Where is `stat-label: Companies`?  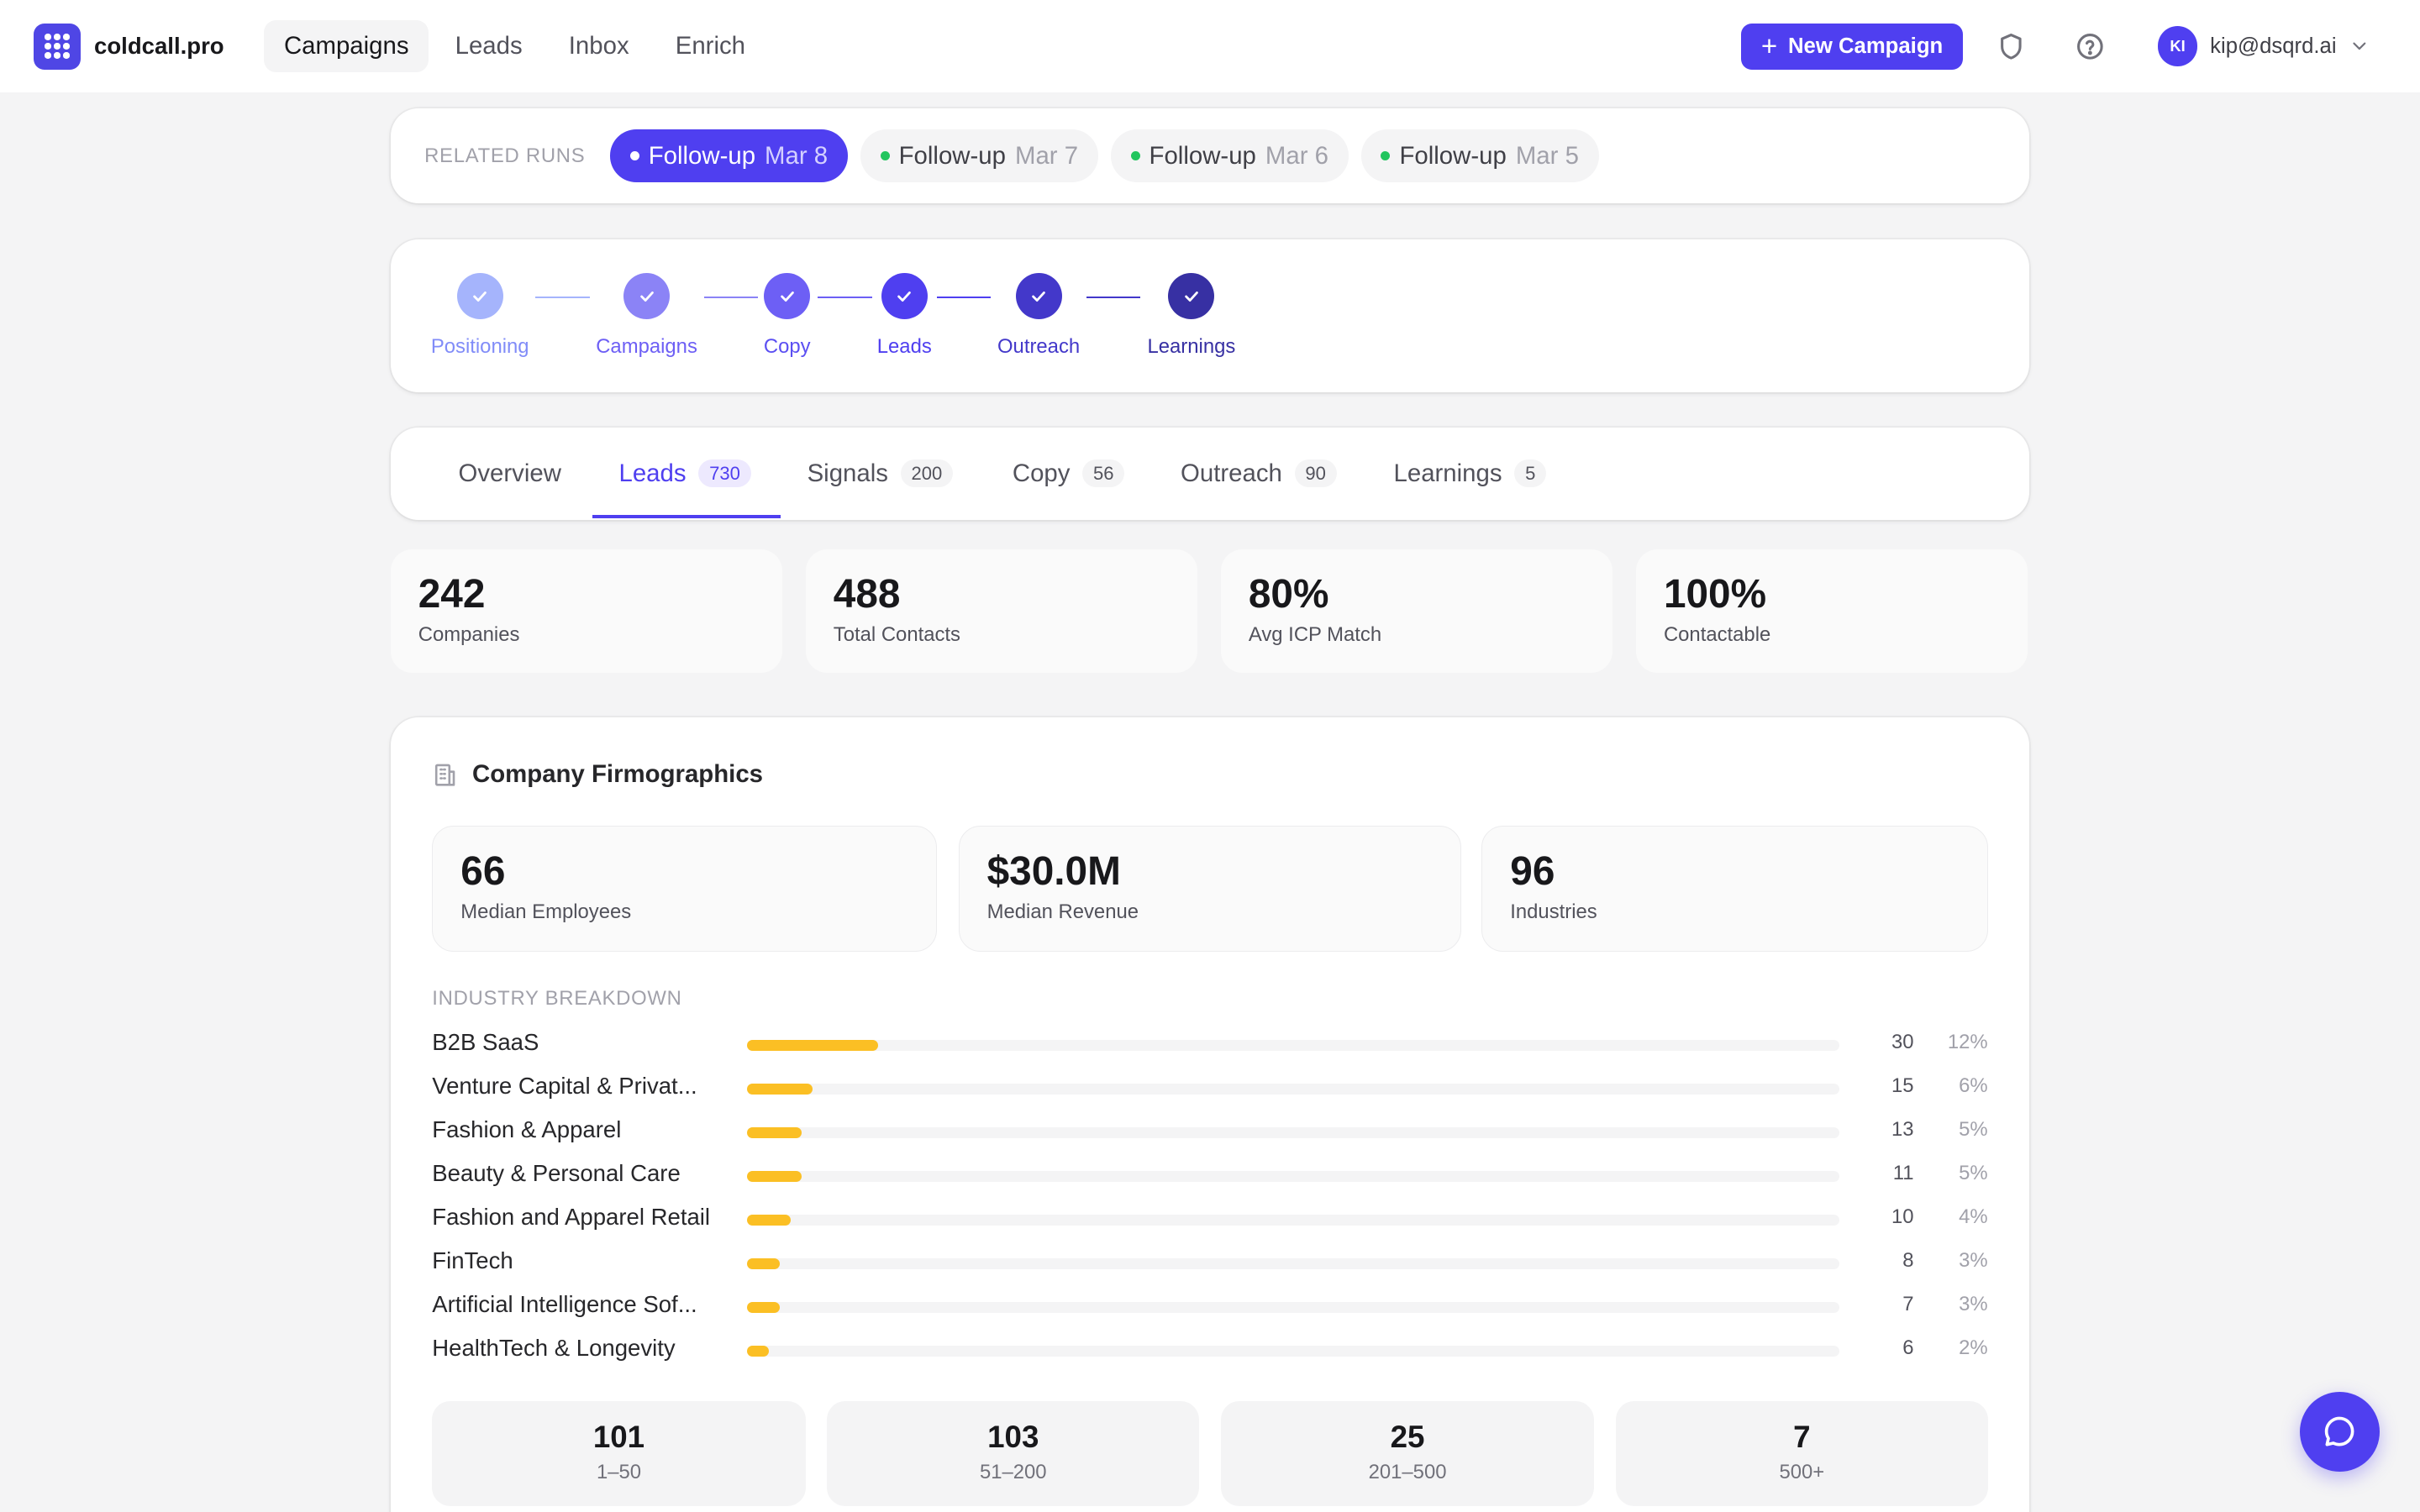
stat-label: Companies is located at coordinates (469, 634).